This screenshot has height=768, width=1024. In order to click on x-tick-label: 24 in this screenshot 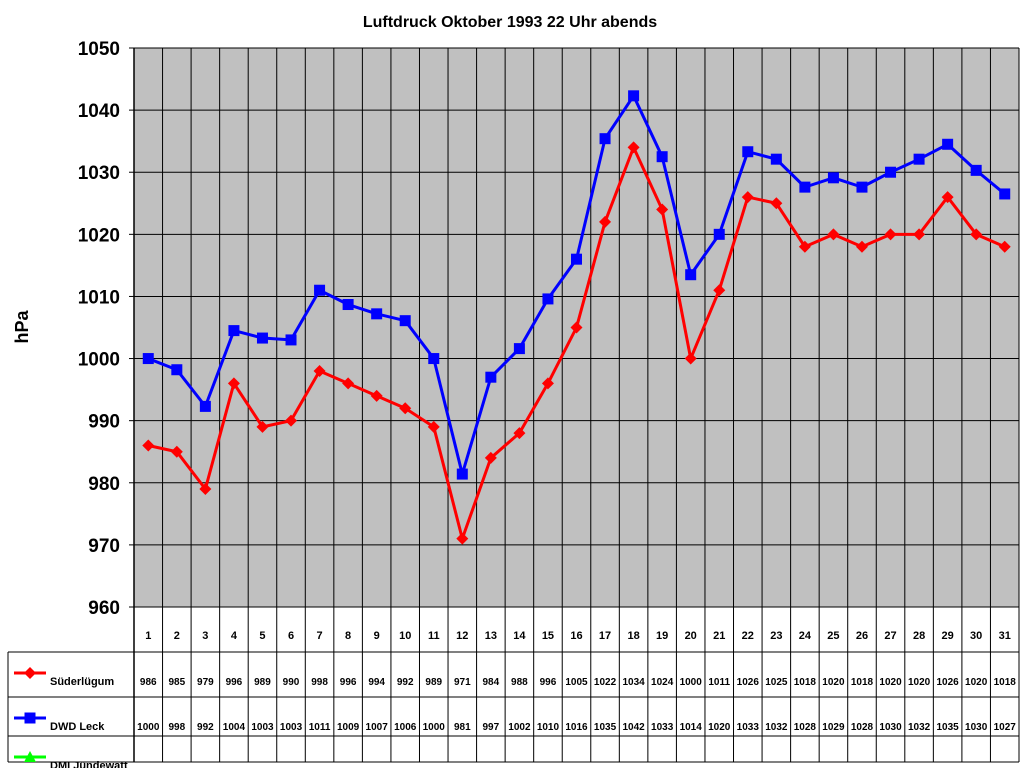, I will do `click(805, 636)`.